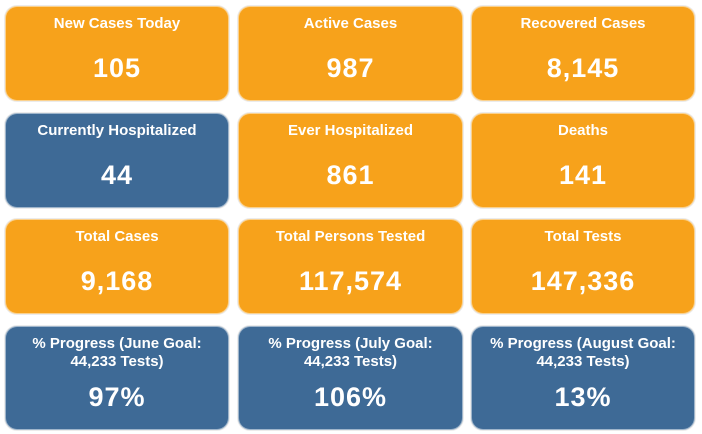  What do you see at coordinates (583, 175) in the screenshot?
I see `tile-value: 141` at bounding box center [583, 175].